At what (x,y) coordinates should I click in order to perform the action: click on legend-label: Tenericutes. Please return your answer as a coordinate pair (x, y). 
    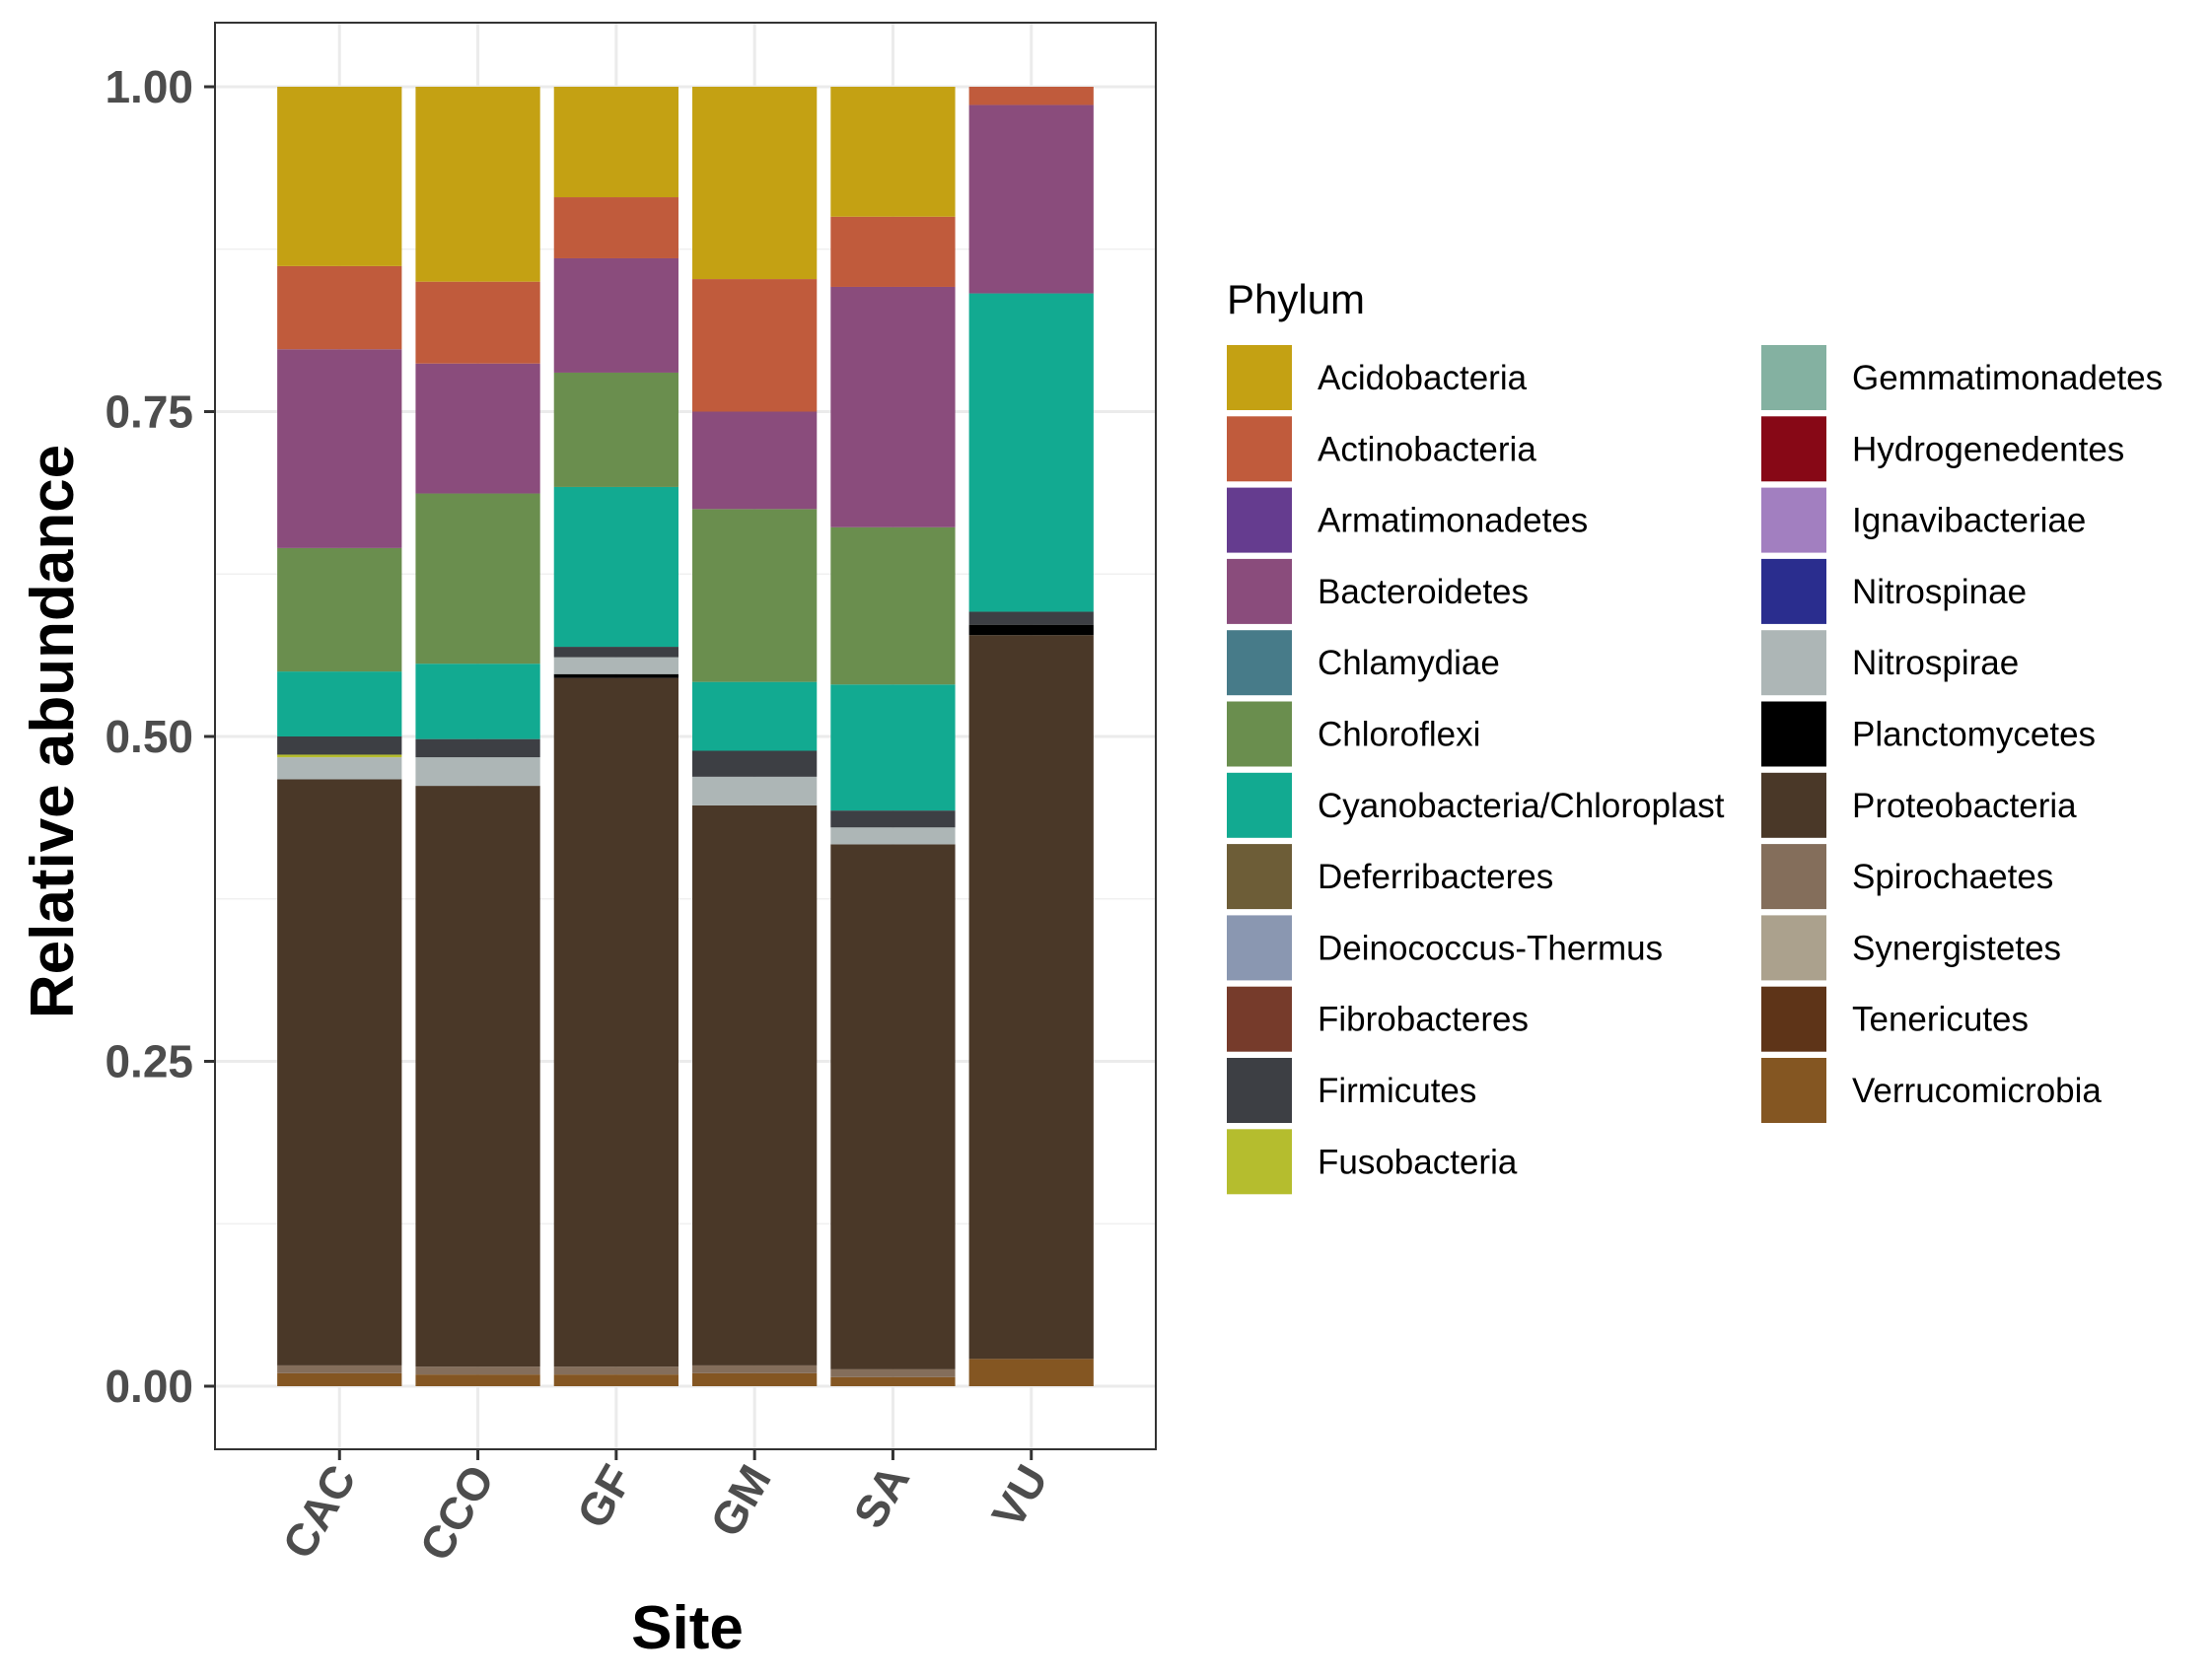
    Looking at the image, I should click on (1940, 1020).